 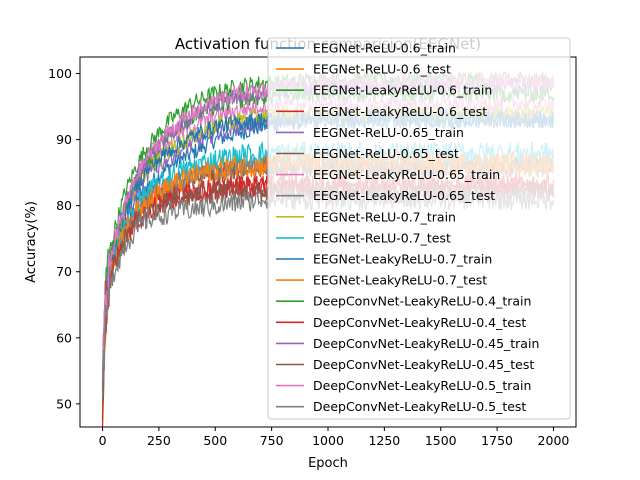 I want to click on x-tick-label: 1500, so click(x=441, y=440).